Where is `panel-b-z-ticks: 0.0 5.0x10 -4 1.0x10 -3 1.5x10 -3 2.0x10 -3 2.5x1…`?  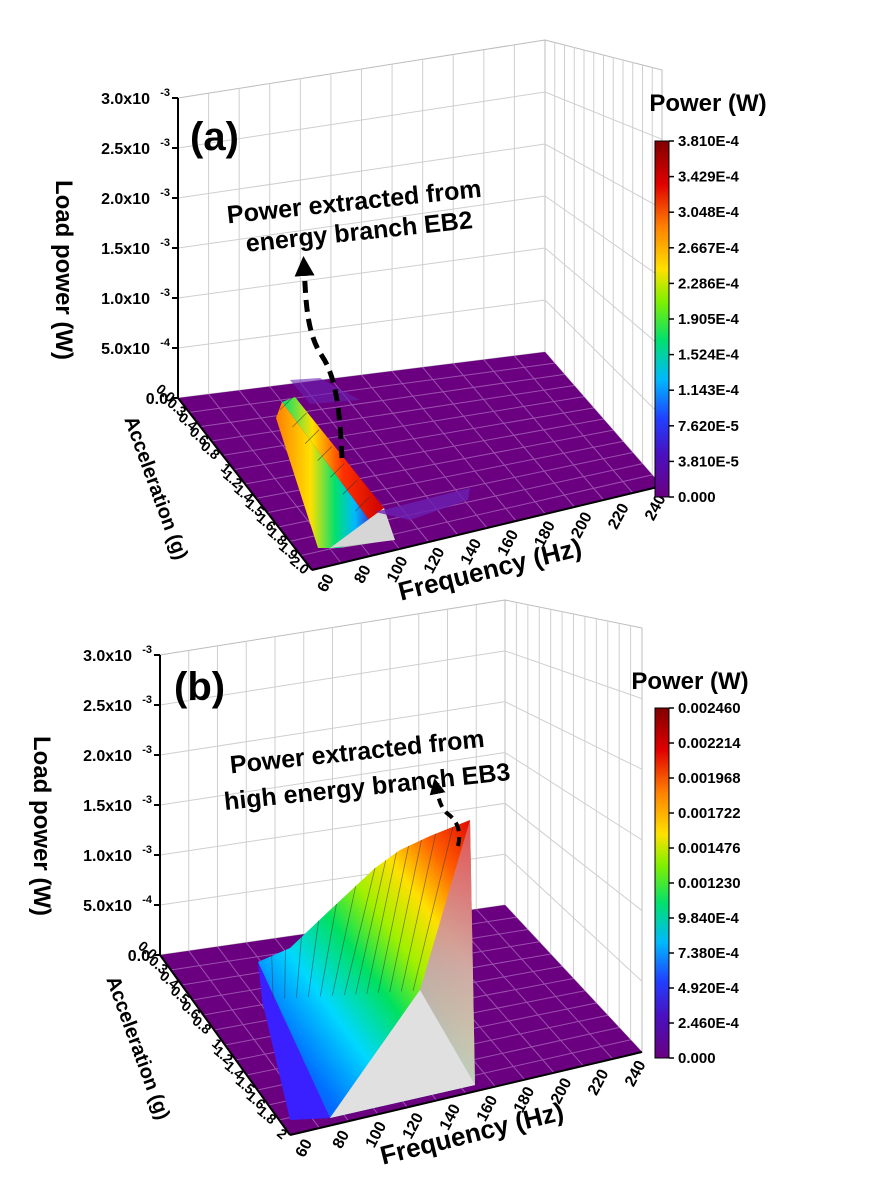
panel-b-z-ticks: 0.0 5.0x10 -4 1.0x10 -3 1.5x10 -3 2.0x10 -3 2.5x1… is located at coordinates (121, 804).